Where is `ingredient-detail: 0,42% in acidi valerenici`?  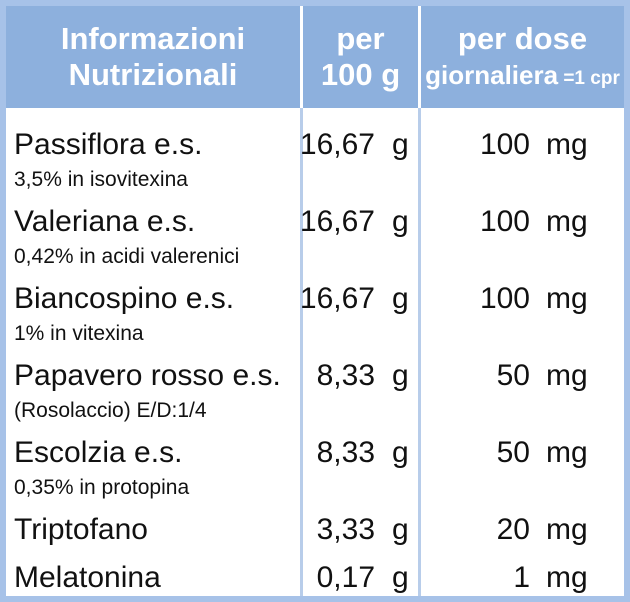
ingredient-detail: 0,42% in acidi valerenici is located at coordinates (127, 256).